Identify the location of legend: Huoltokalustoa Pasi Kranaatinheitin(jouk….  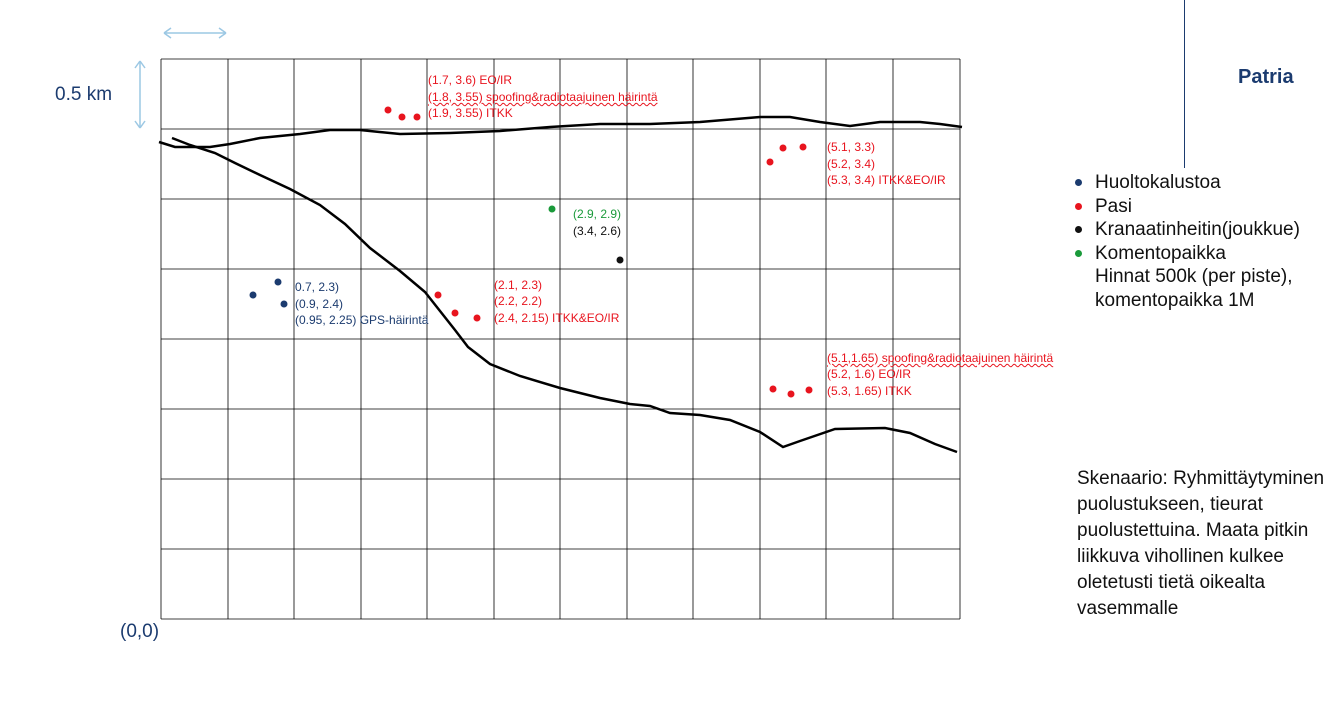
(1186, 241).